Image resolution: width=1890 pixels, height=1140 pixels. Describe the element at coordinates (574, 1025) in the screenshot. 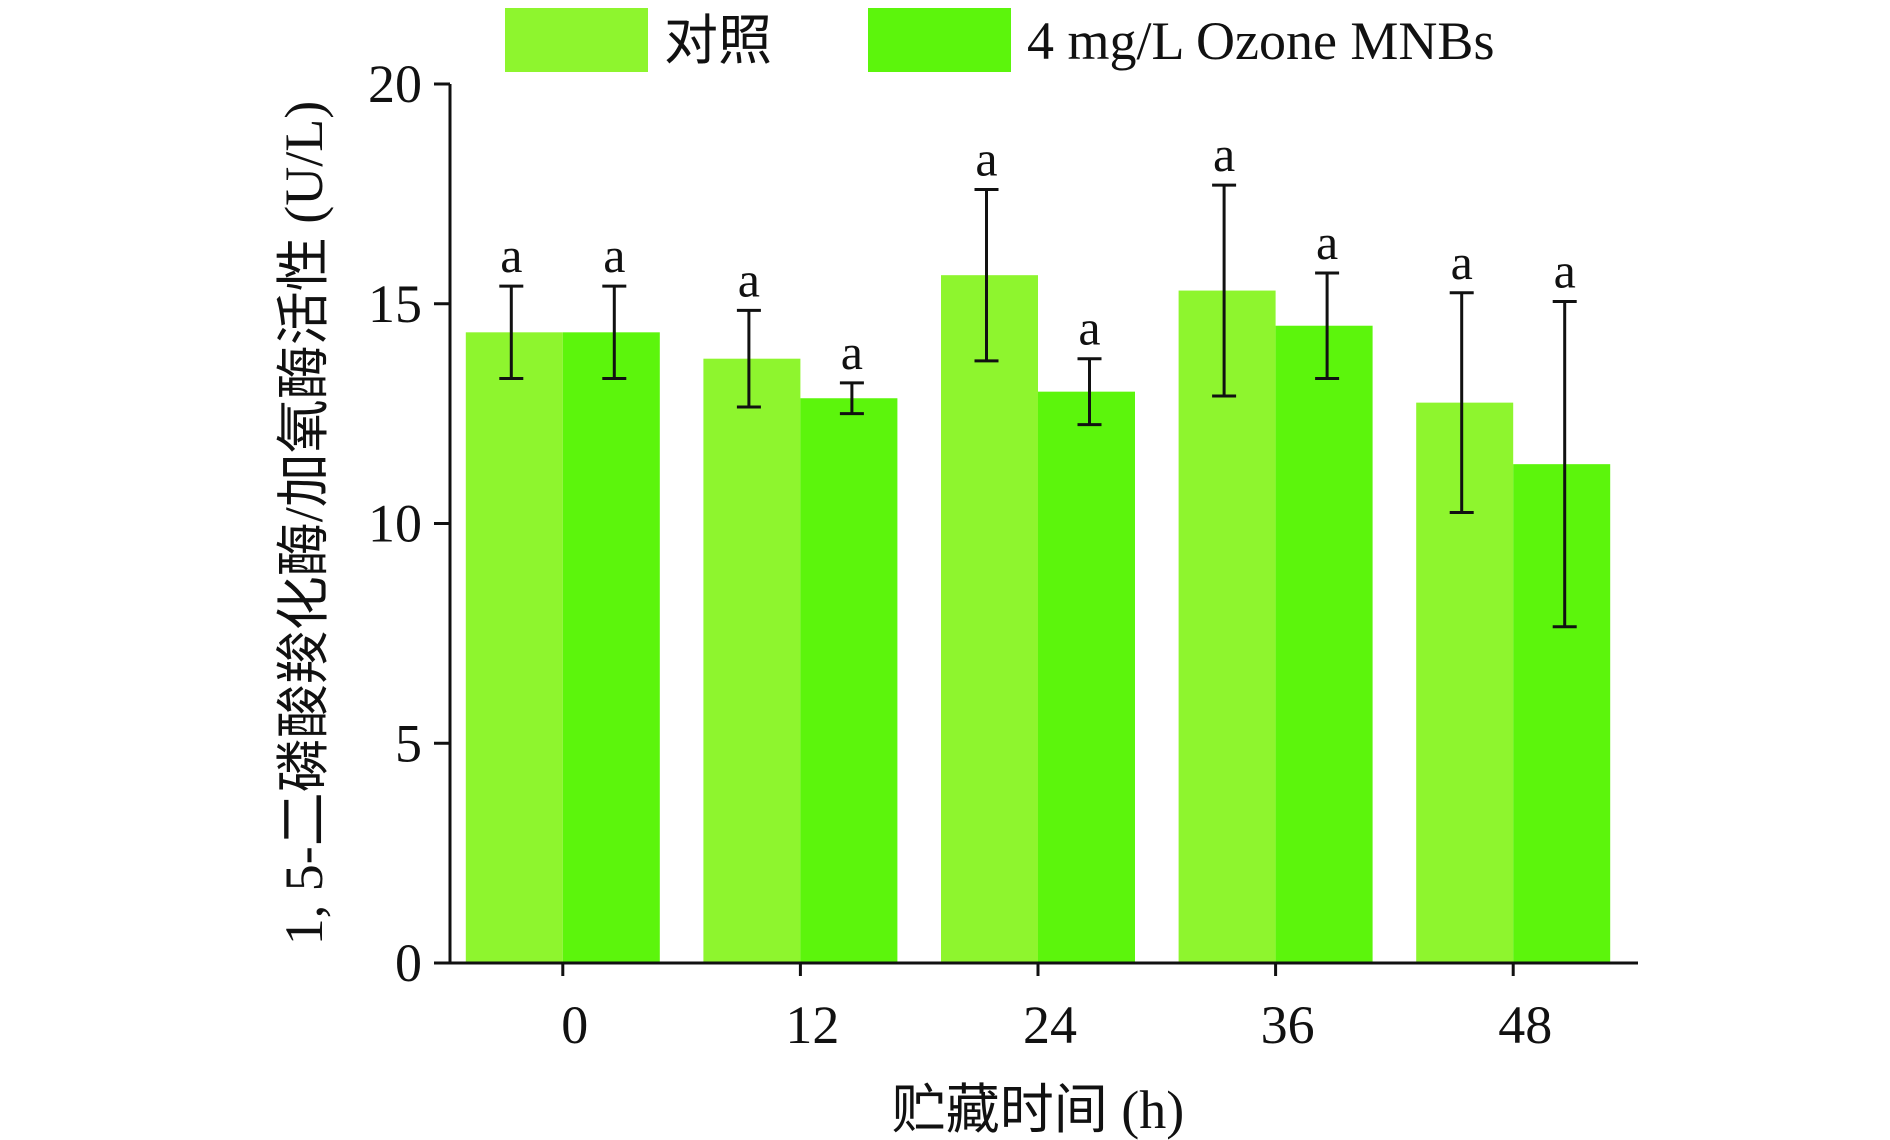

I see `x-tick-label: 0` at that location.